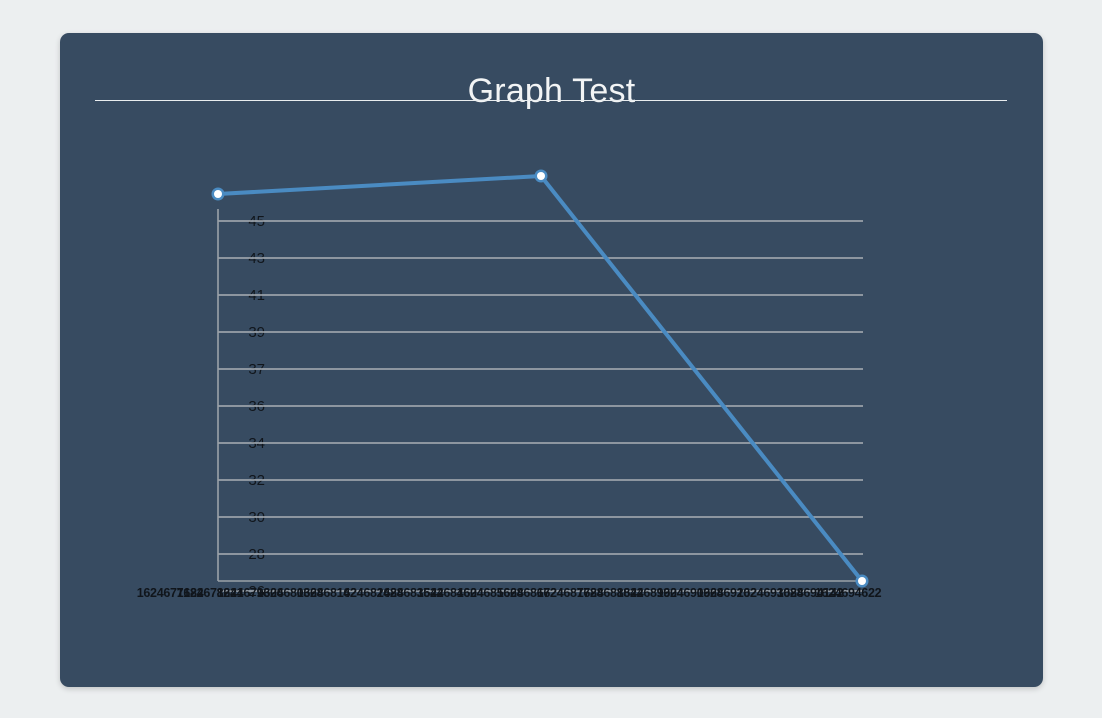  Describe the element at coordinates (551, 100) in the screenshot. I see `title-divider` at that location.